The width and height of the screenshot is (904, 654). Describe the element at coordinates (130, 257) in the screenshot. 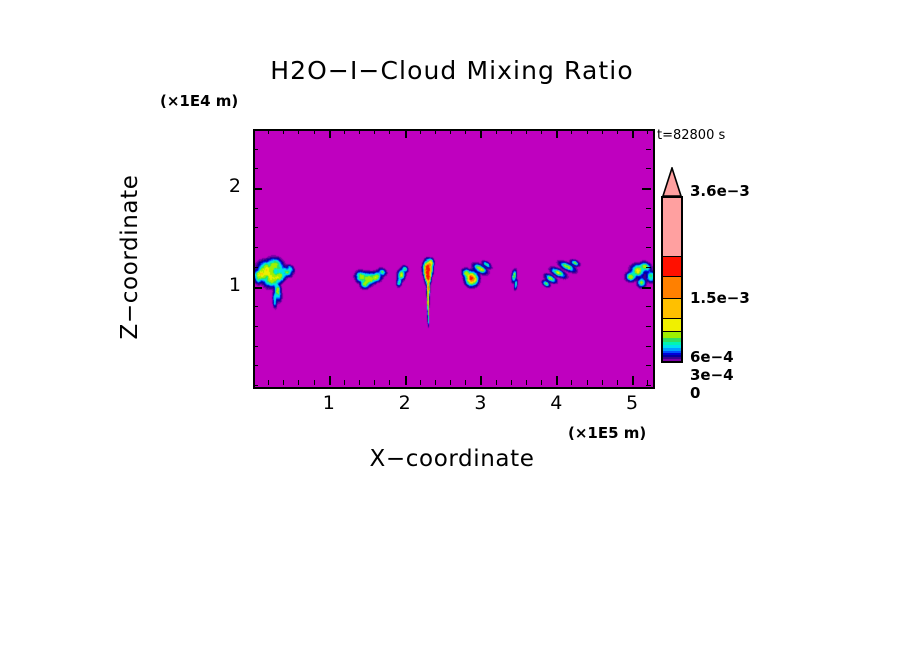

I see `y-axis-title: Z−coordinate` at that location.